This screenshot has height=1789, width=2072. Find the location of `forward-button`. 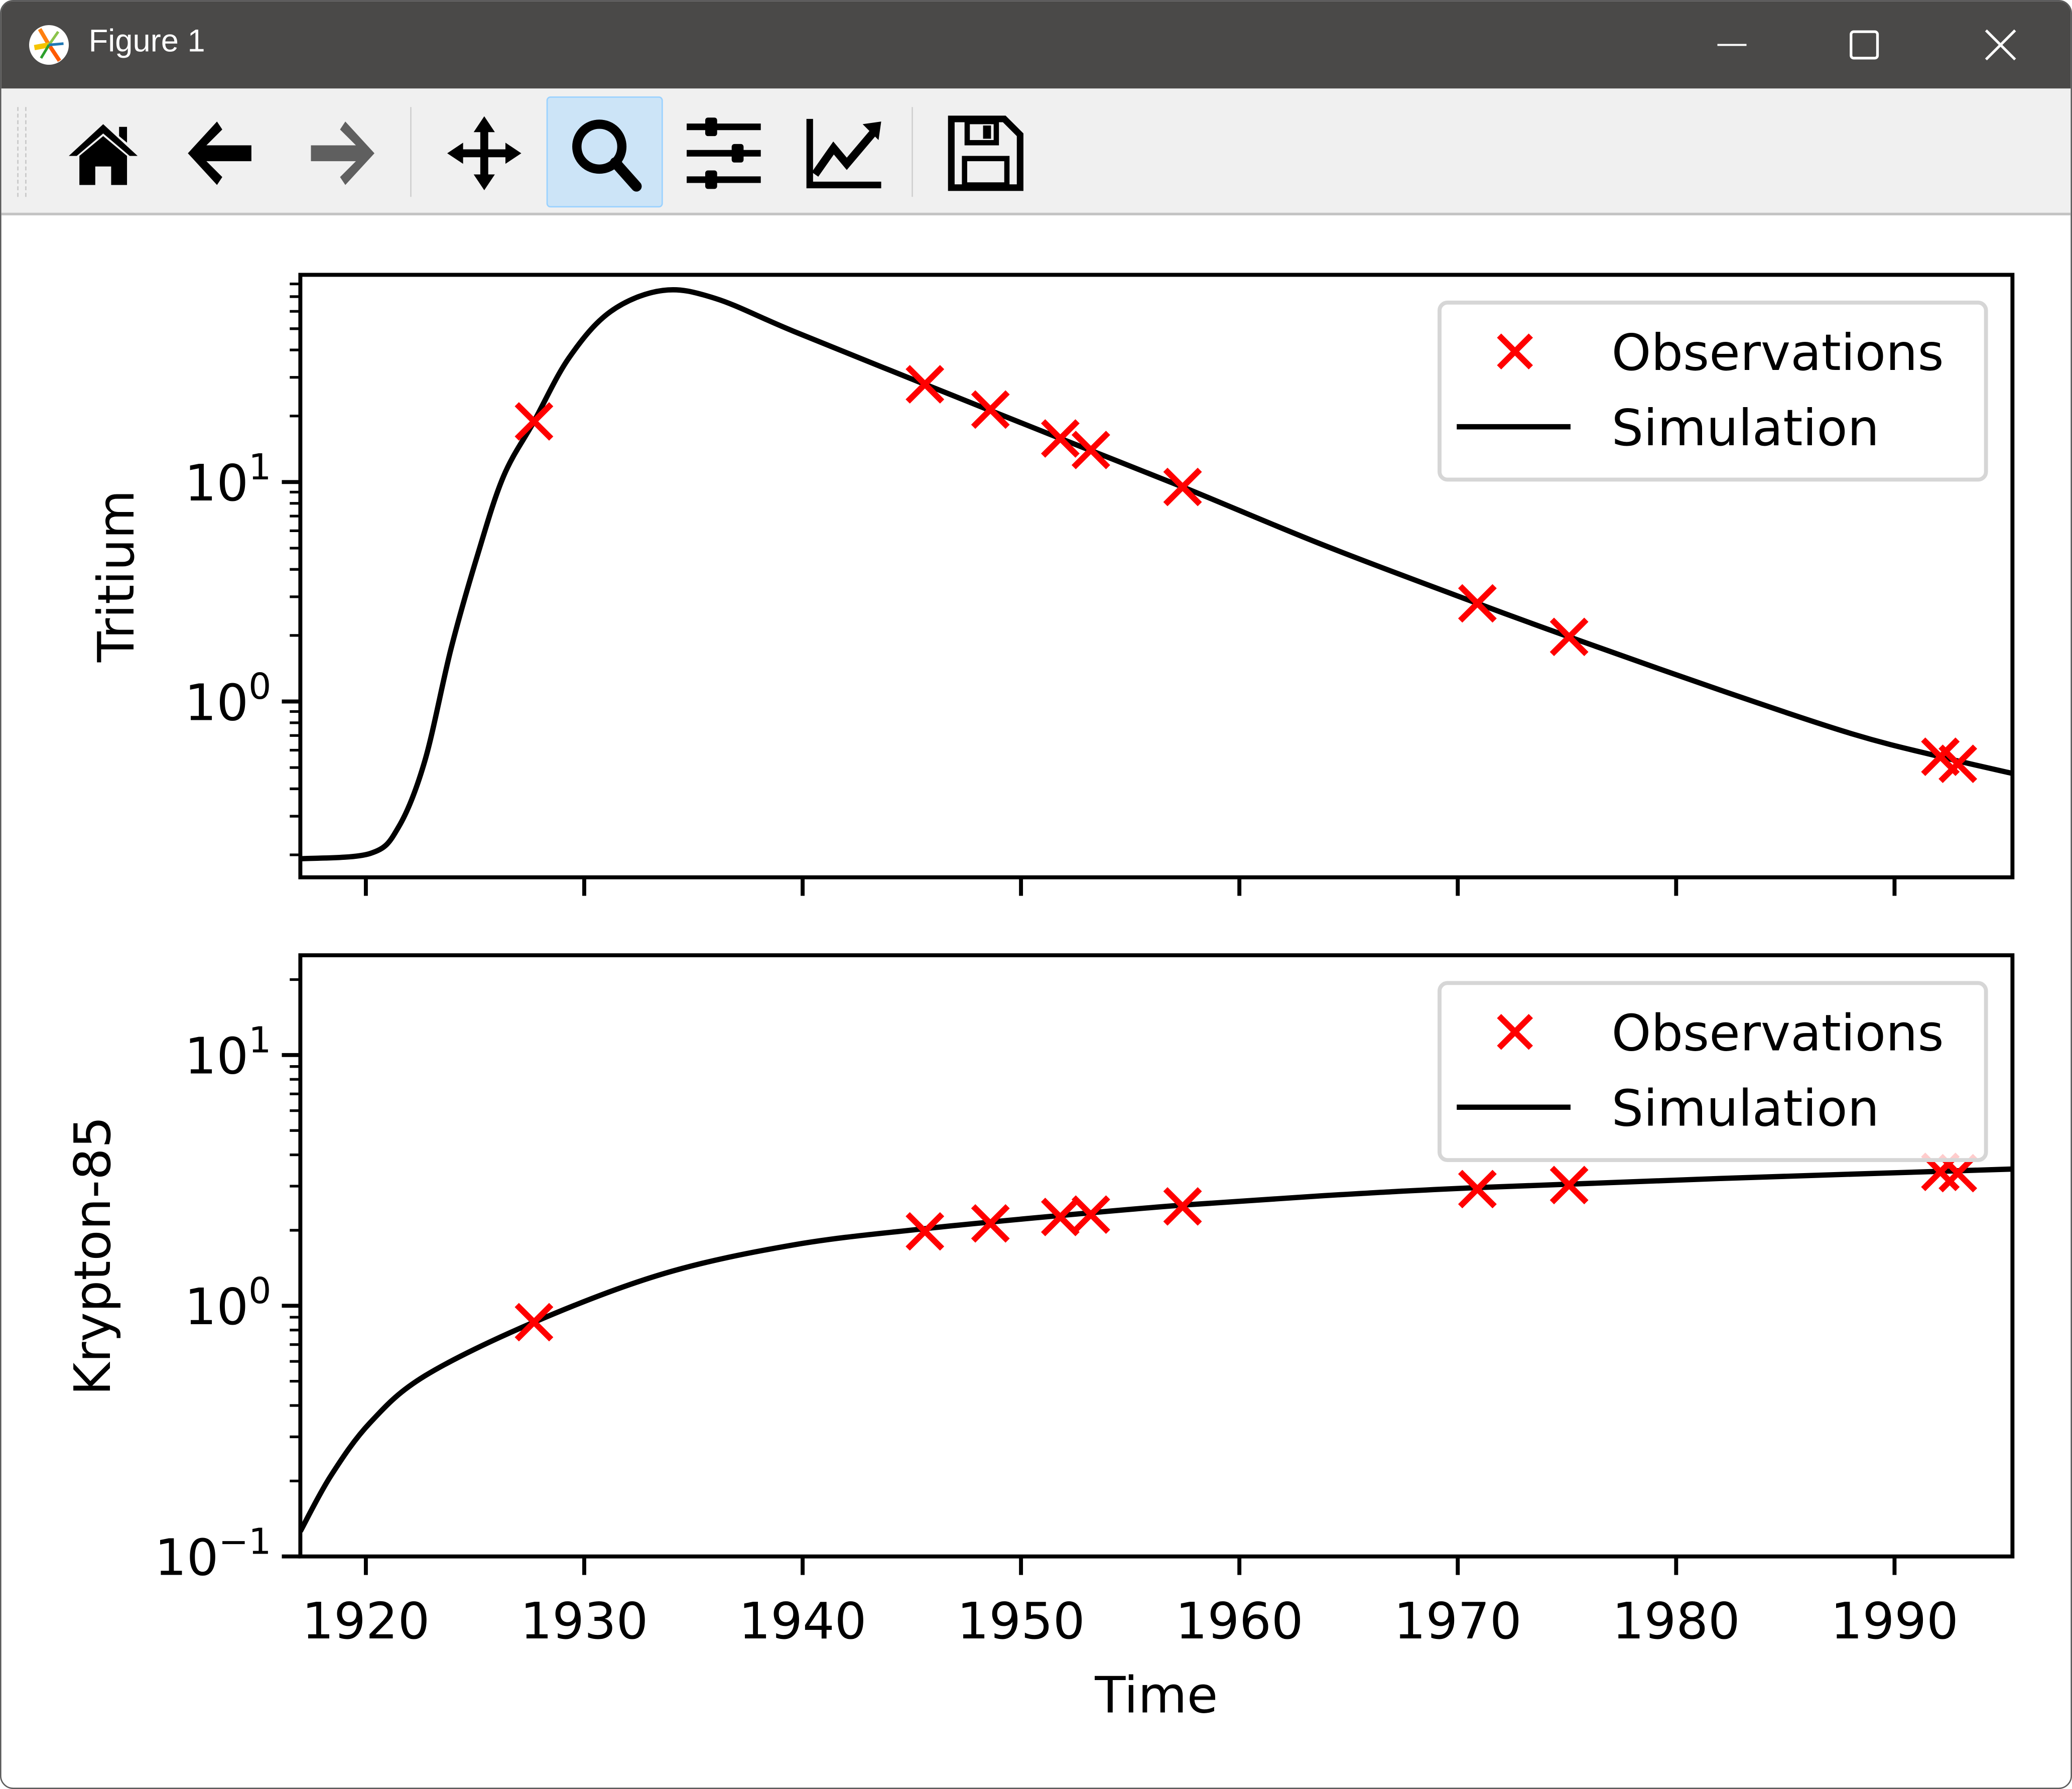

forward-button is located at coordinates (339, 151).